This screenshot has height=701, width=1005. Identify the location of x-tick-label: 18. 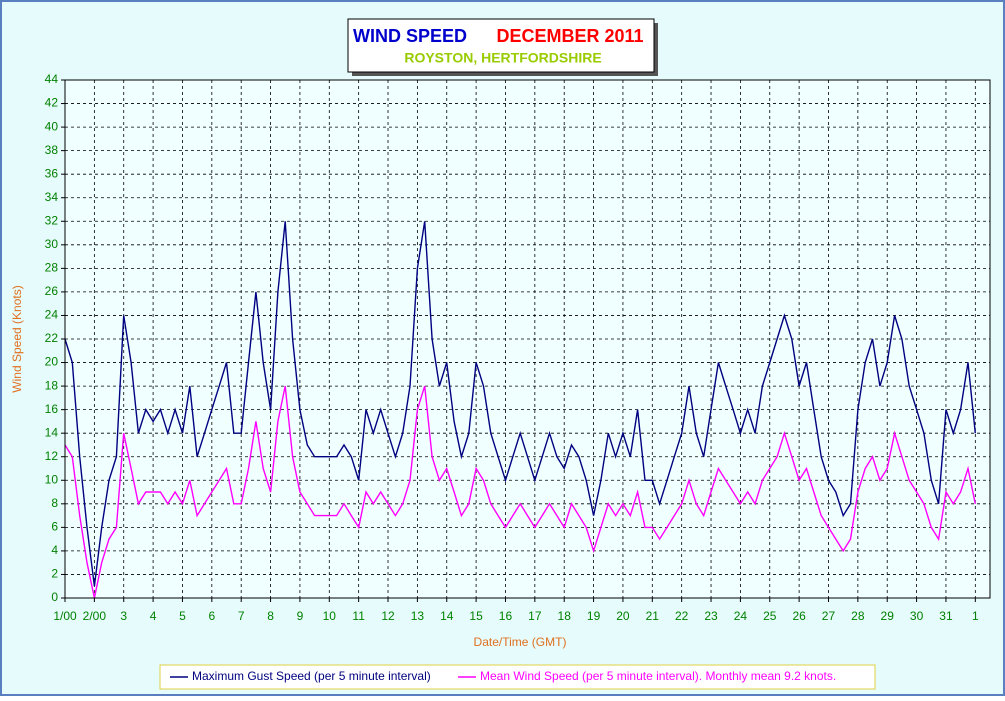
(565, 616).